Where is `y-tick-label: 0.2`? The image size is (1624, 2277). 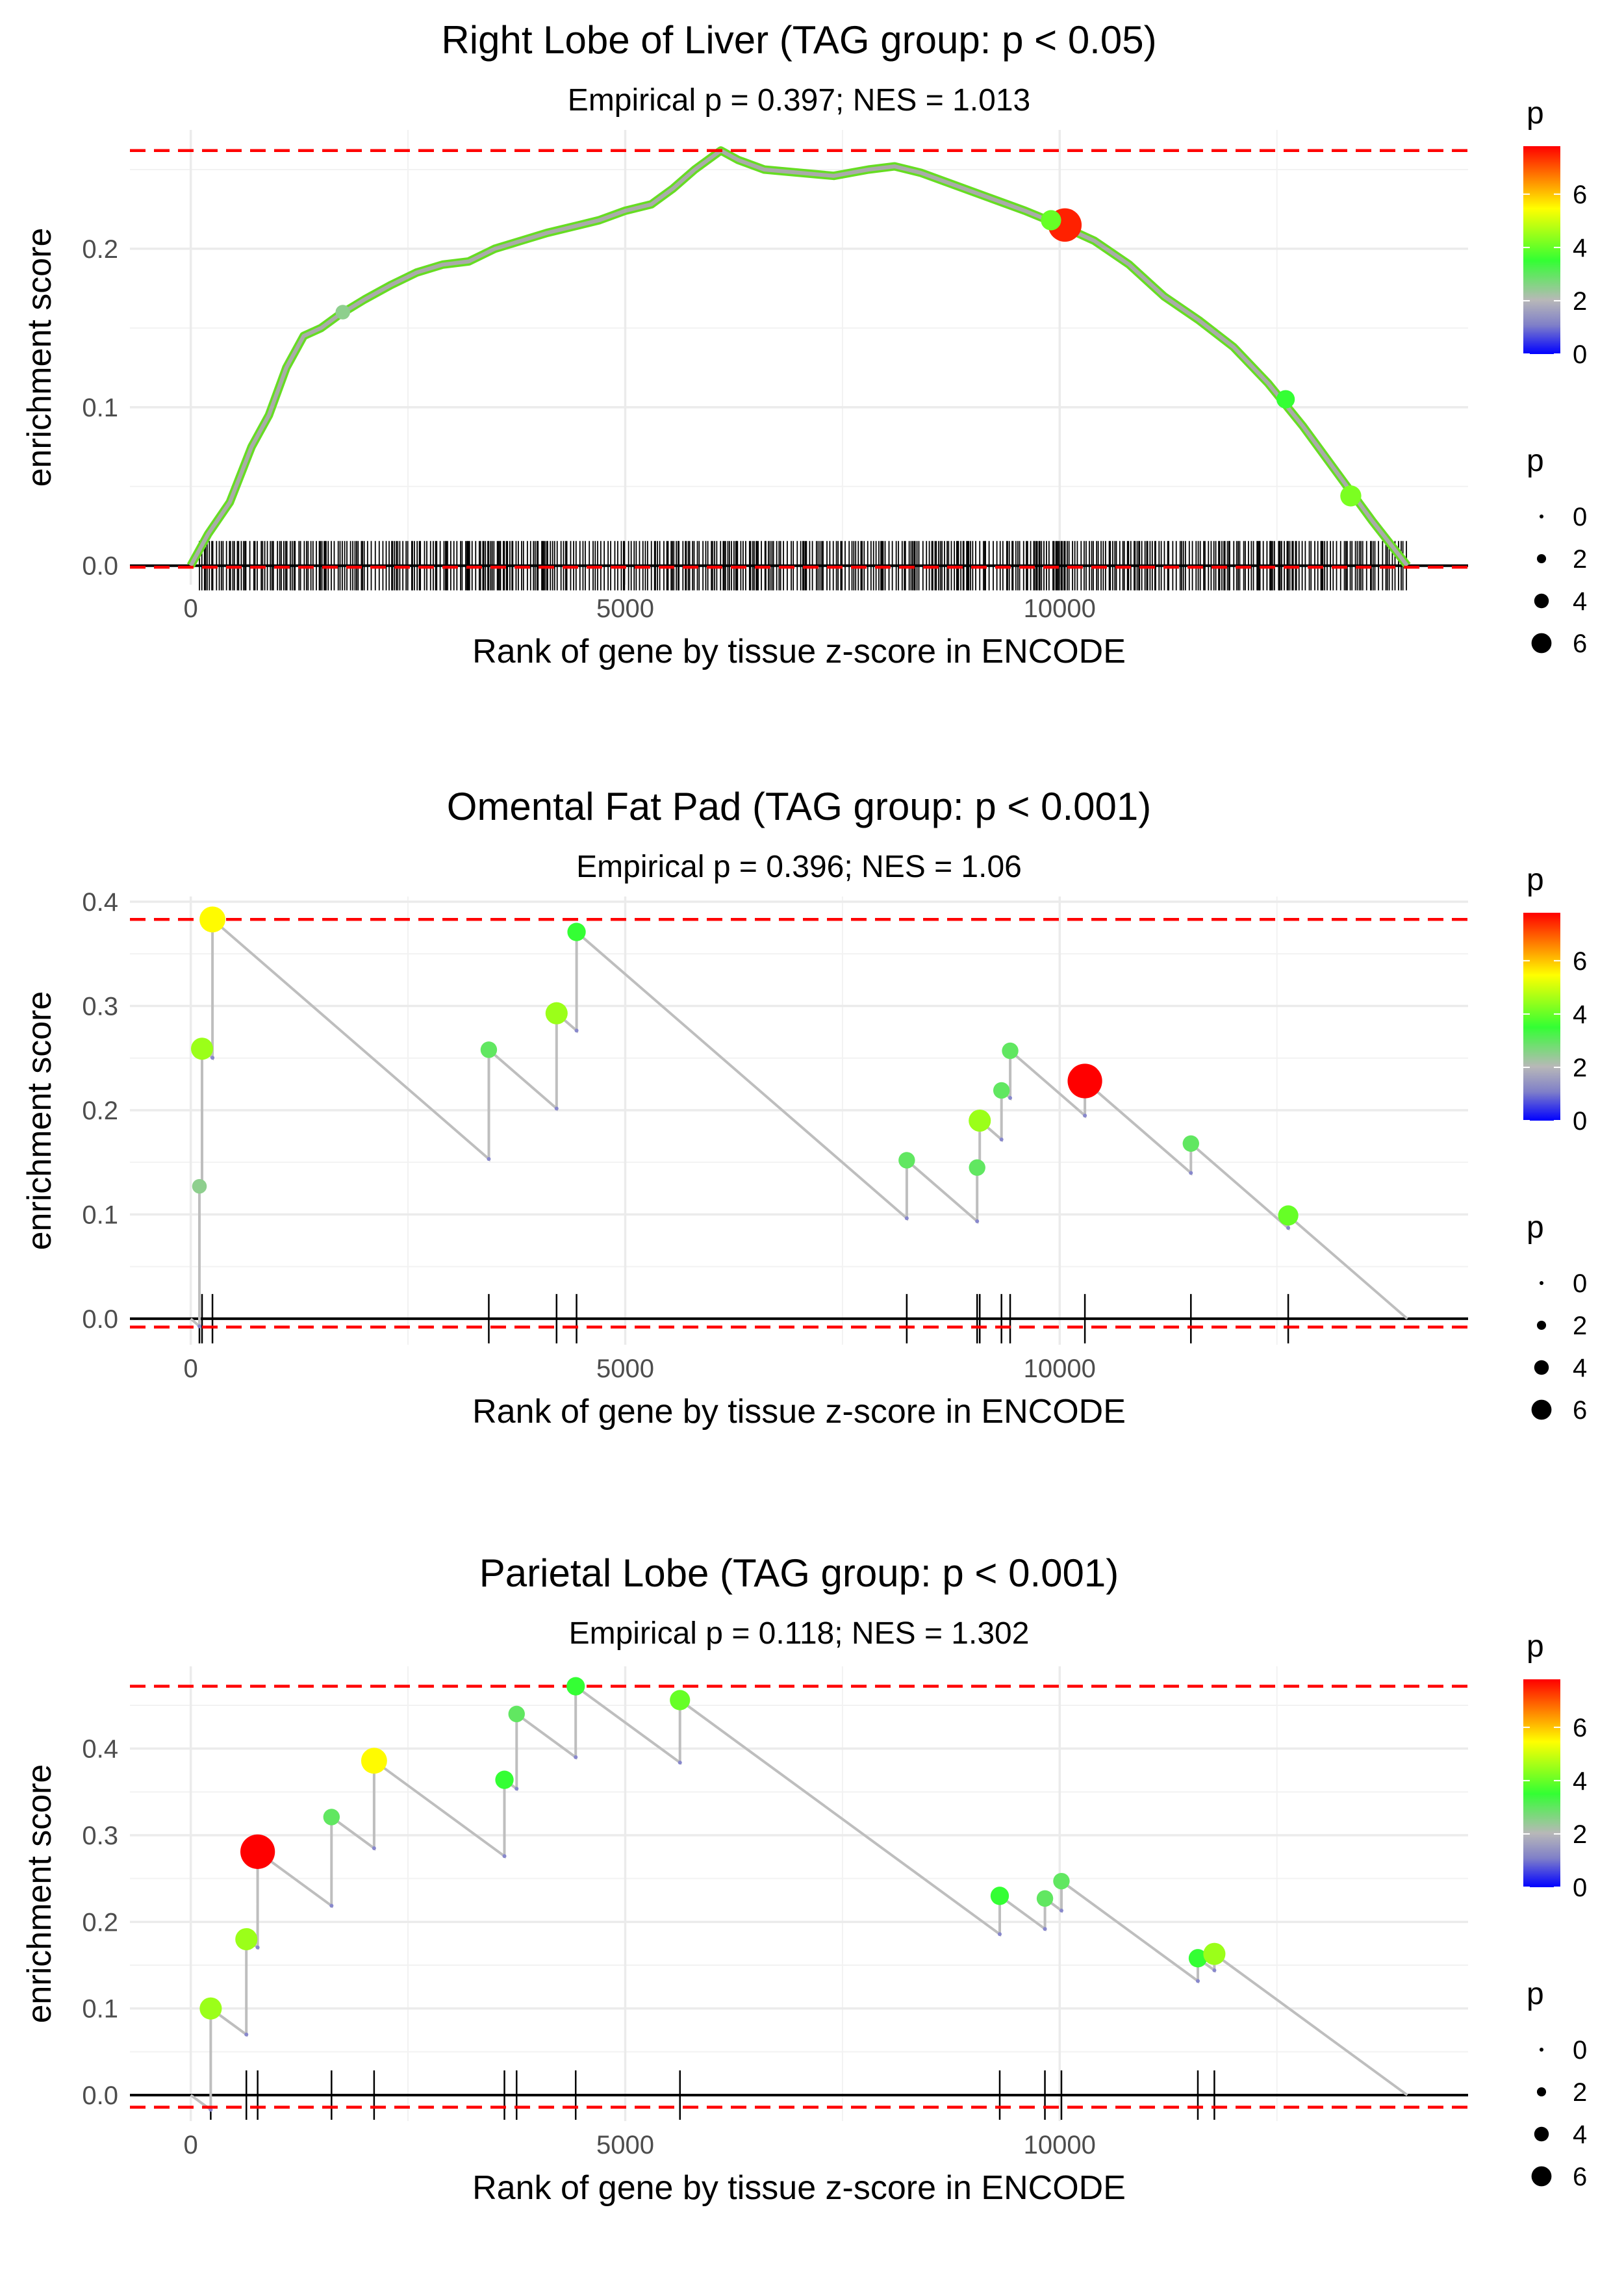
y-tick-label: 0.2 is located at coordinates (100, 250).